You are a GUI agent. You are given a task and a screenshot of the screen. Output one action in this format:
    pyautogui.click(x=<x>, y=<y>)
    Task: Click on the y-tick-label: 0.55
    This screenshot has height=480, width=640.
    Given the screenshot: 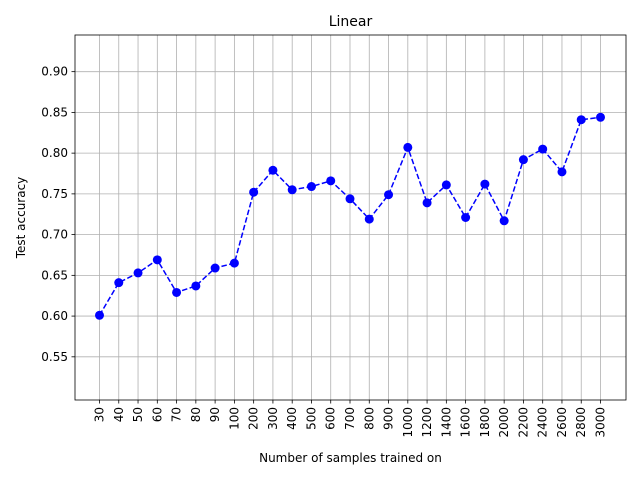 What is the action you would take?
    pyautogui.click(x=54, y=357)
    